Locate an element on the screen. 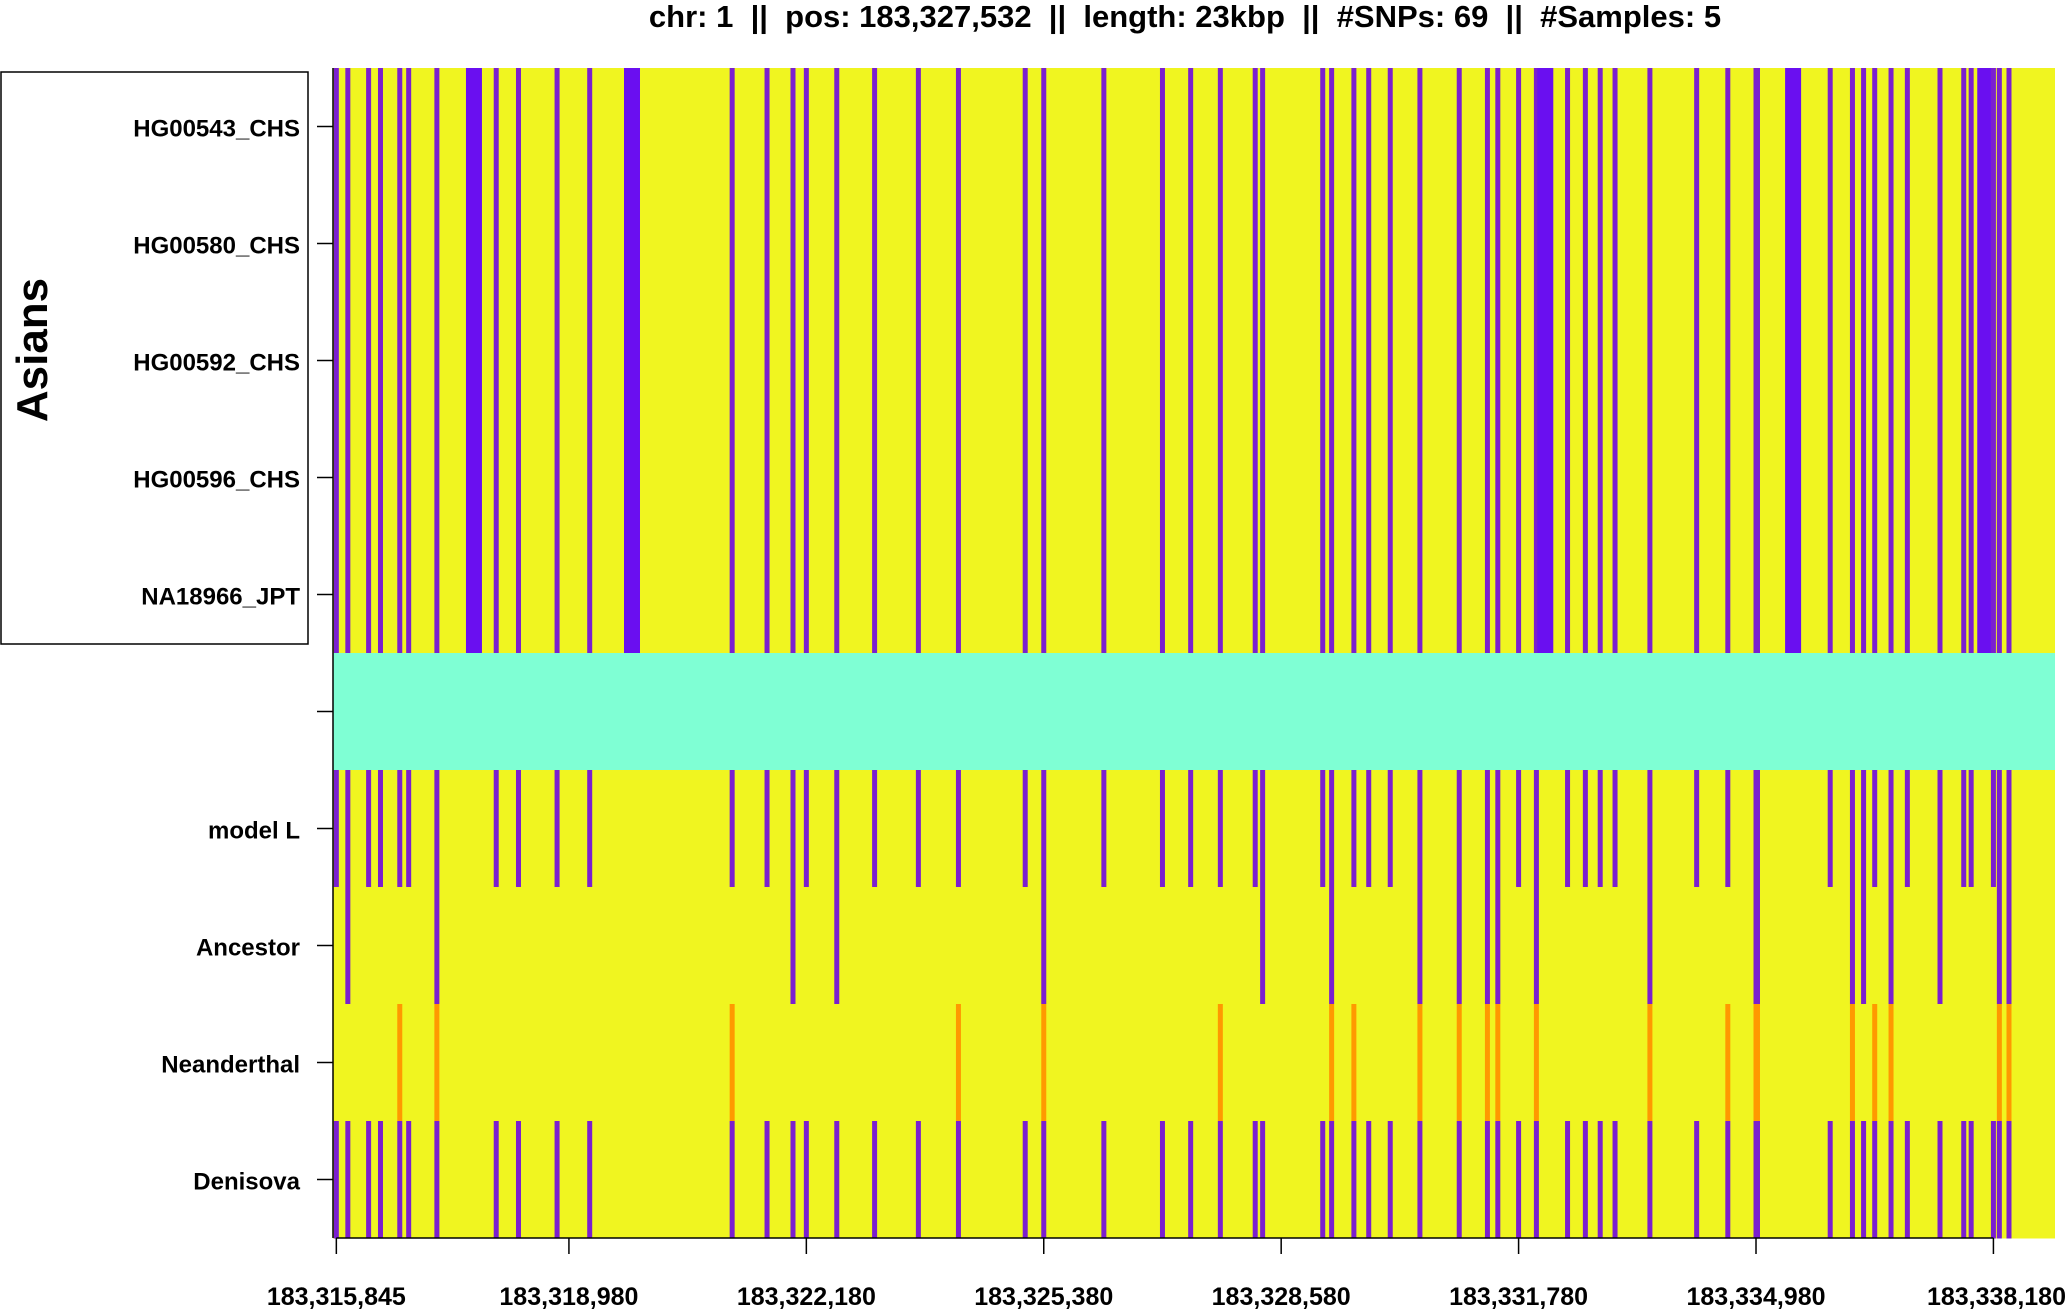 Image resolution: width=2072 pixels, height=1311 pixels. x-tick-label: 183,328,580 is located at coordinates (1281, 1297).